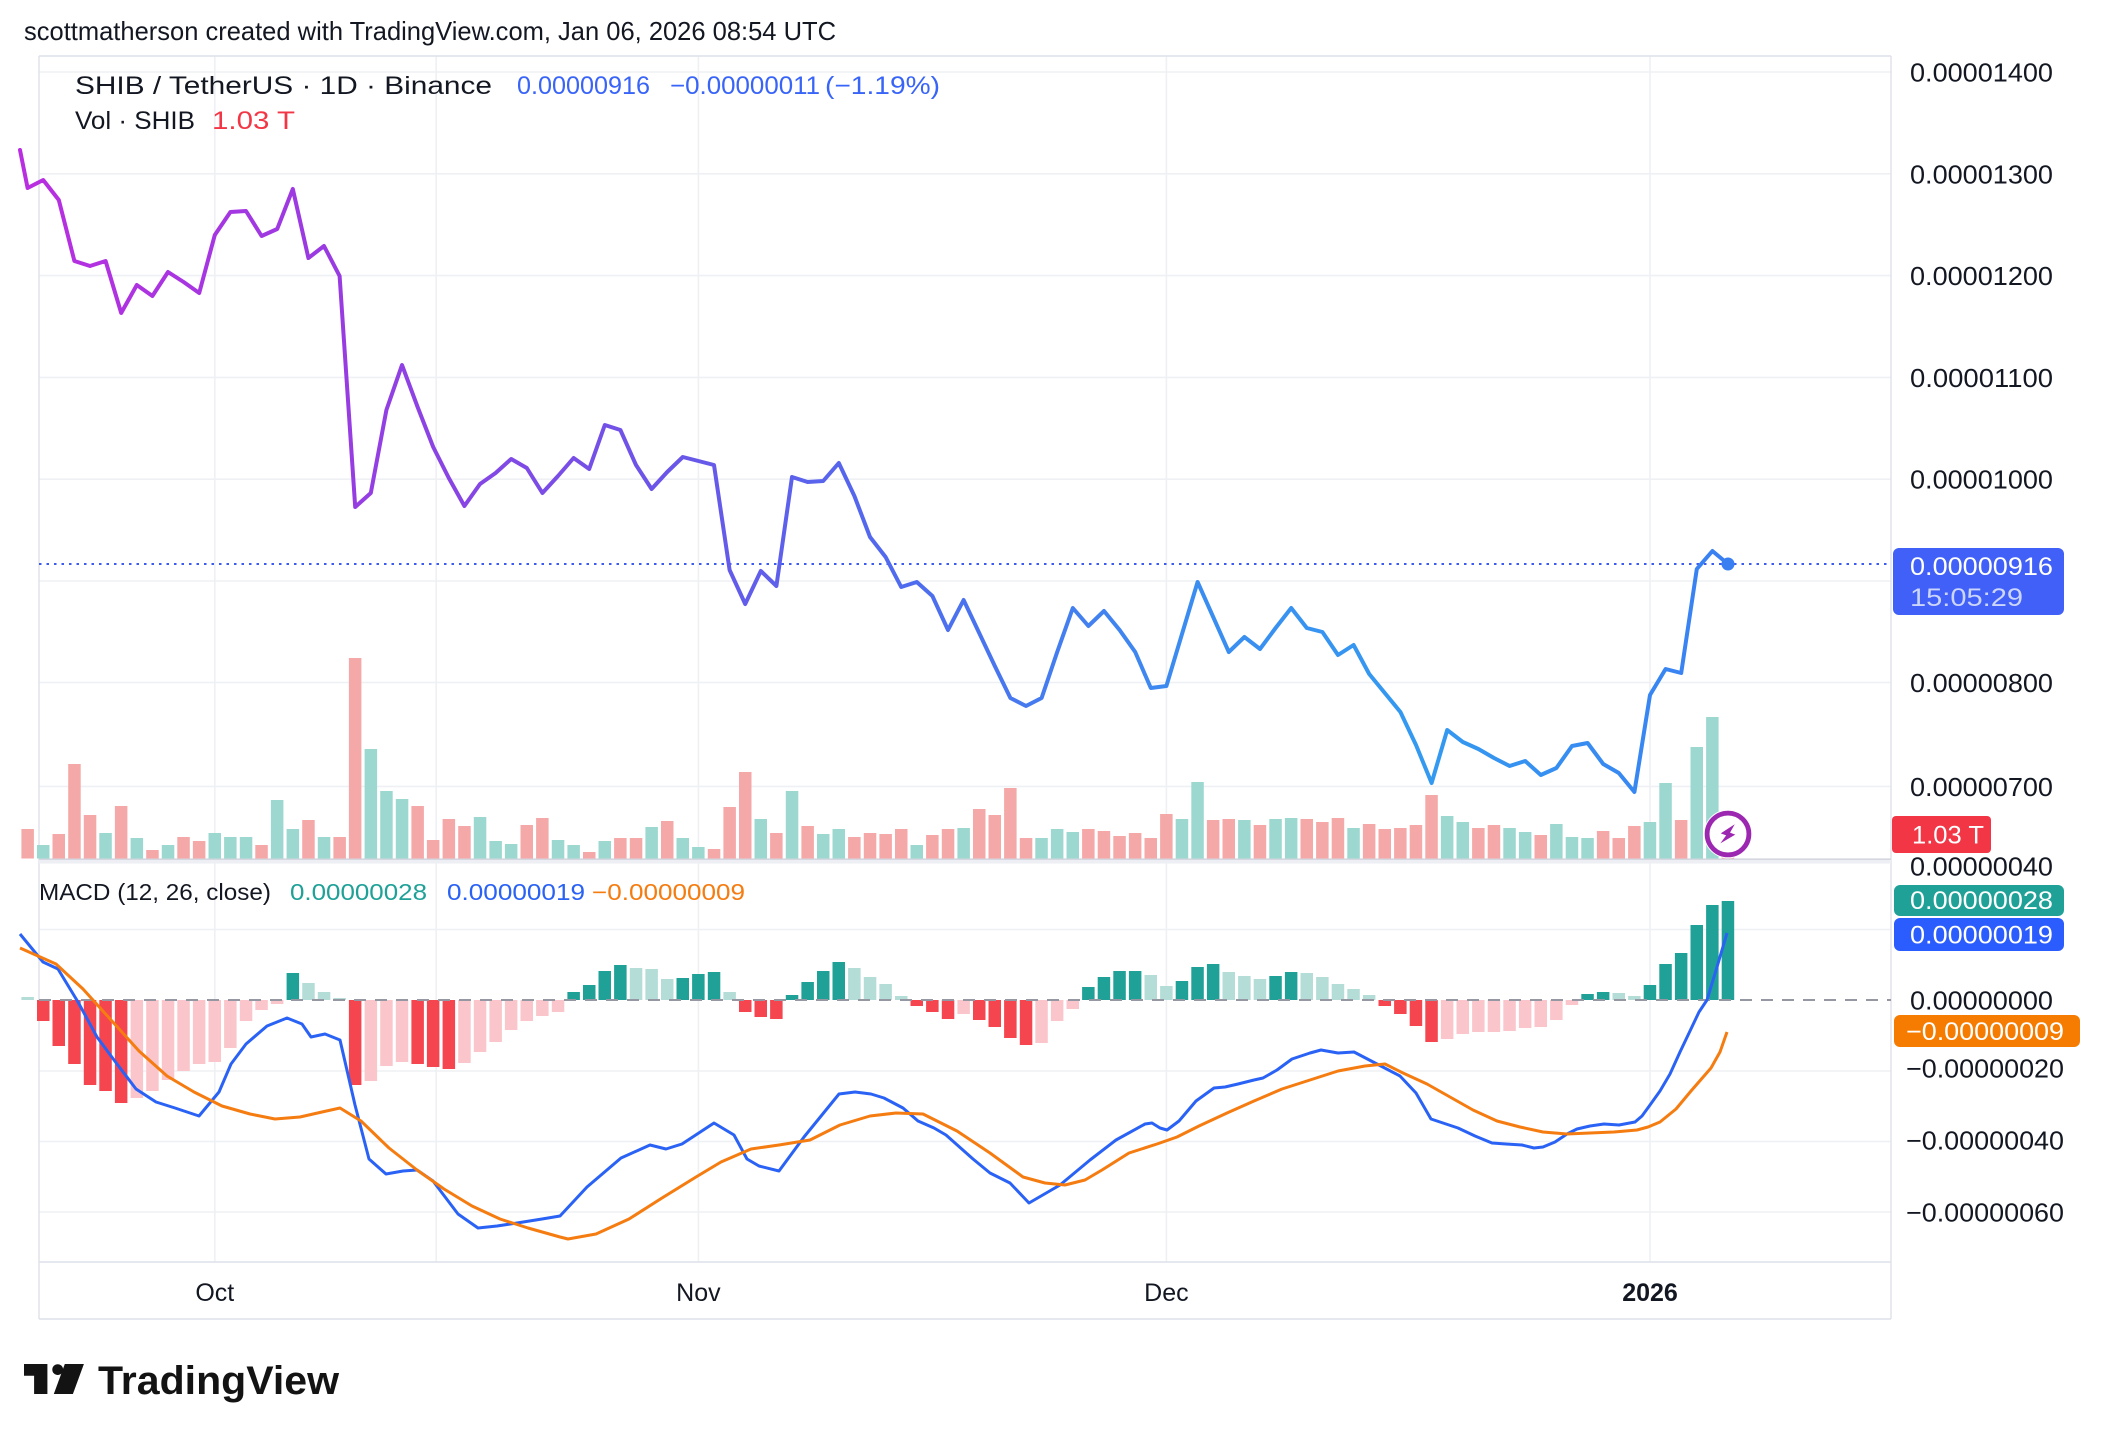  What do you see at coordinates (155, 892) in the screenshot?
I see `svg-text: MACD (12, 26, close)` at bounding box center [155, 892].